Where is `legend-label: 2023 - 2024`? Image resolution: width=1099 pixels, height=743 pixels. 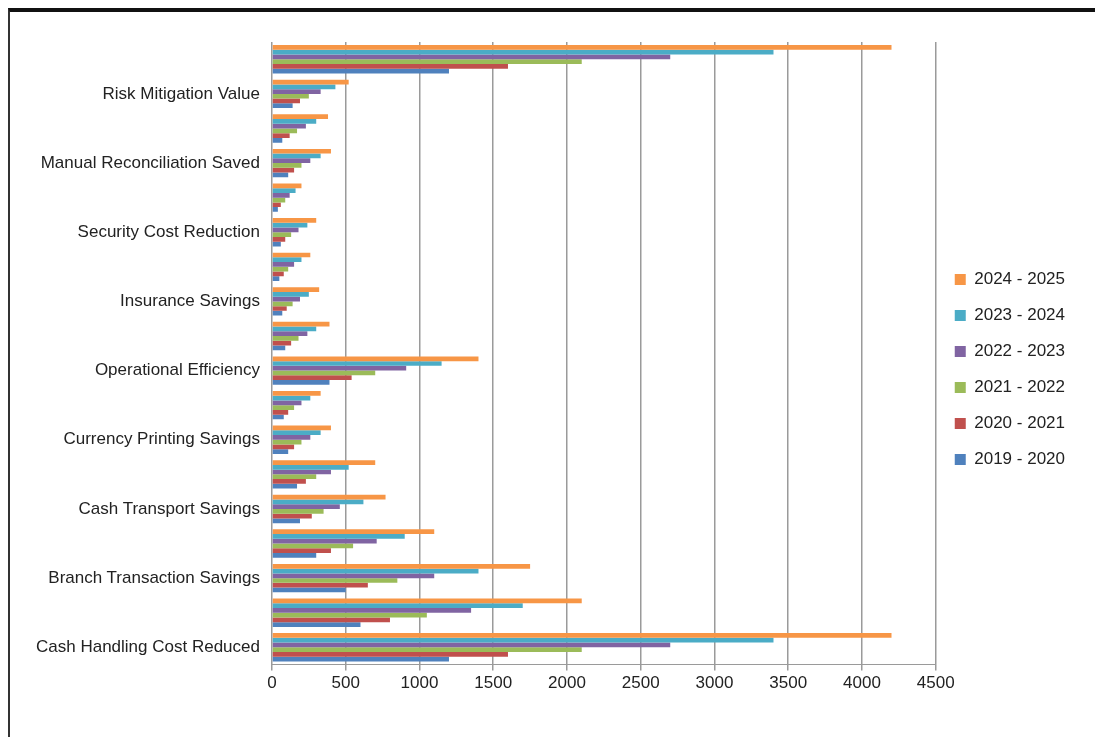
legend-label: 2023 - 2024 is located at coordinates (1020, 315).